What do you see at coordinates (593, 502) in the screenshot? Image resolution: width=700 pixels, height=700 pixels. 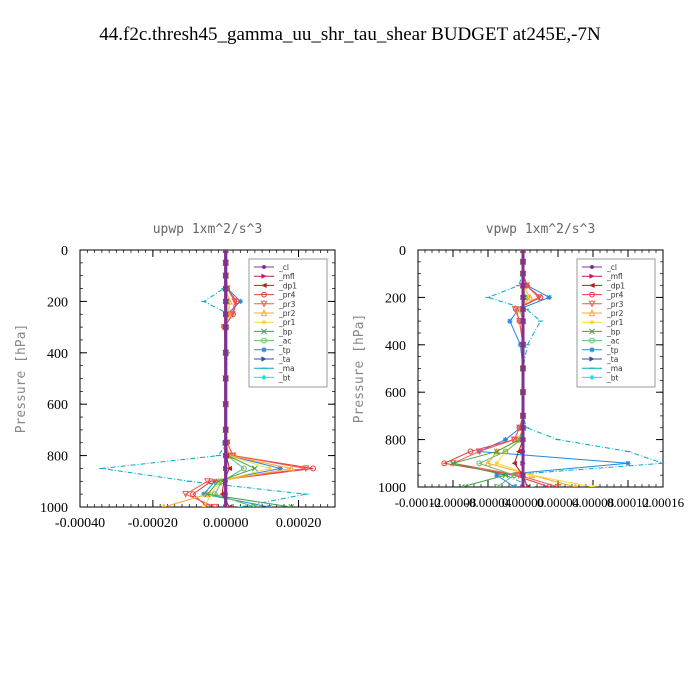 I see `x-tick-label: 0.00008` at bounding box center [593, 502].